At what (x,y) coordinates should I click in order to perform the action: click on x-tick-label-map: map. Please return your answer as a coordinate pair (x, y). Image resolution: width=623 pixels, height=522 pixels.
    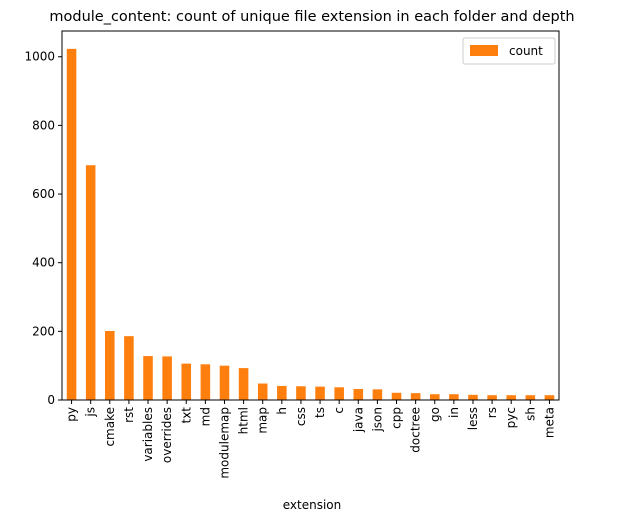
    Looking at the image, I should click on (263, 420).